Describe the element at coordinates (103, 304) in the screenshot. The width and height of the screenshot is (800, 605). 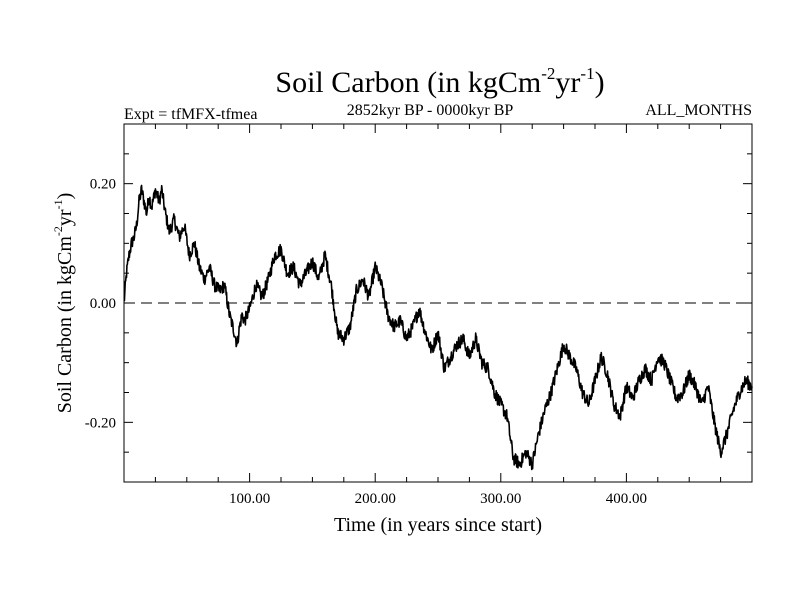
I see `y-tick-label: 0.00` at that location.